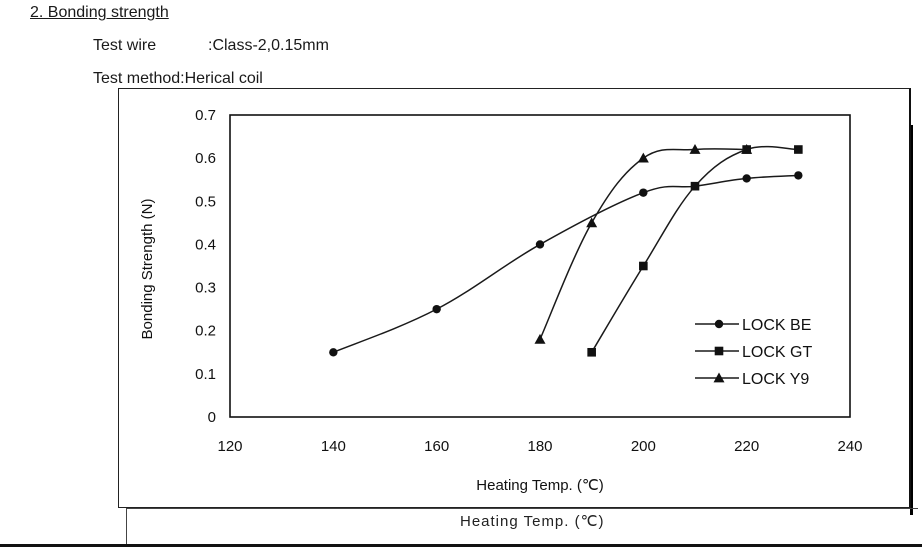  What do you see at coordinates (436, 446) in the screenshot?
I see `x-tick-label: 160` at bounding box center [436, 446].